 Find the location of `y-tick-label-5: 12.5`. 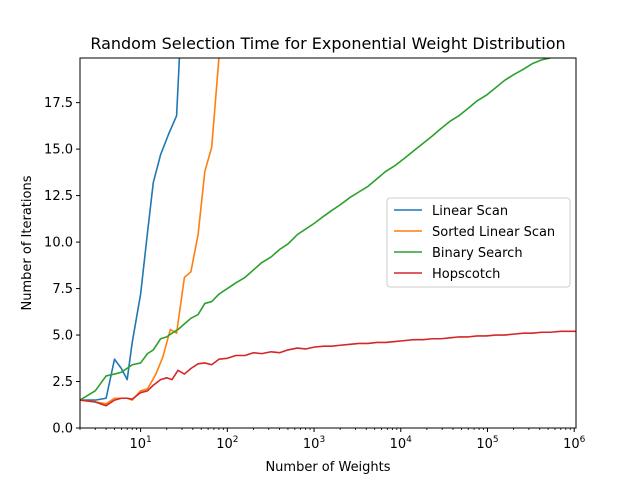

y-tick-label-5: 12.5 is located at coordinates (58, 196).